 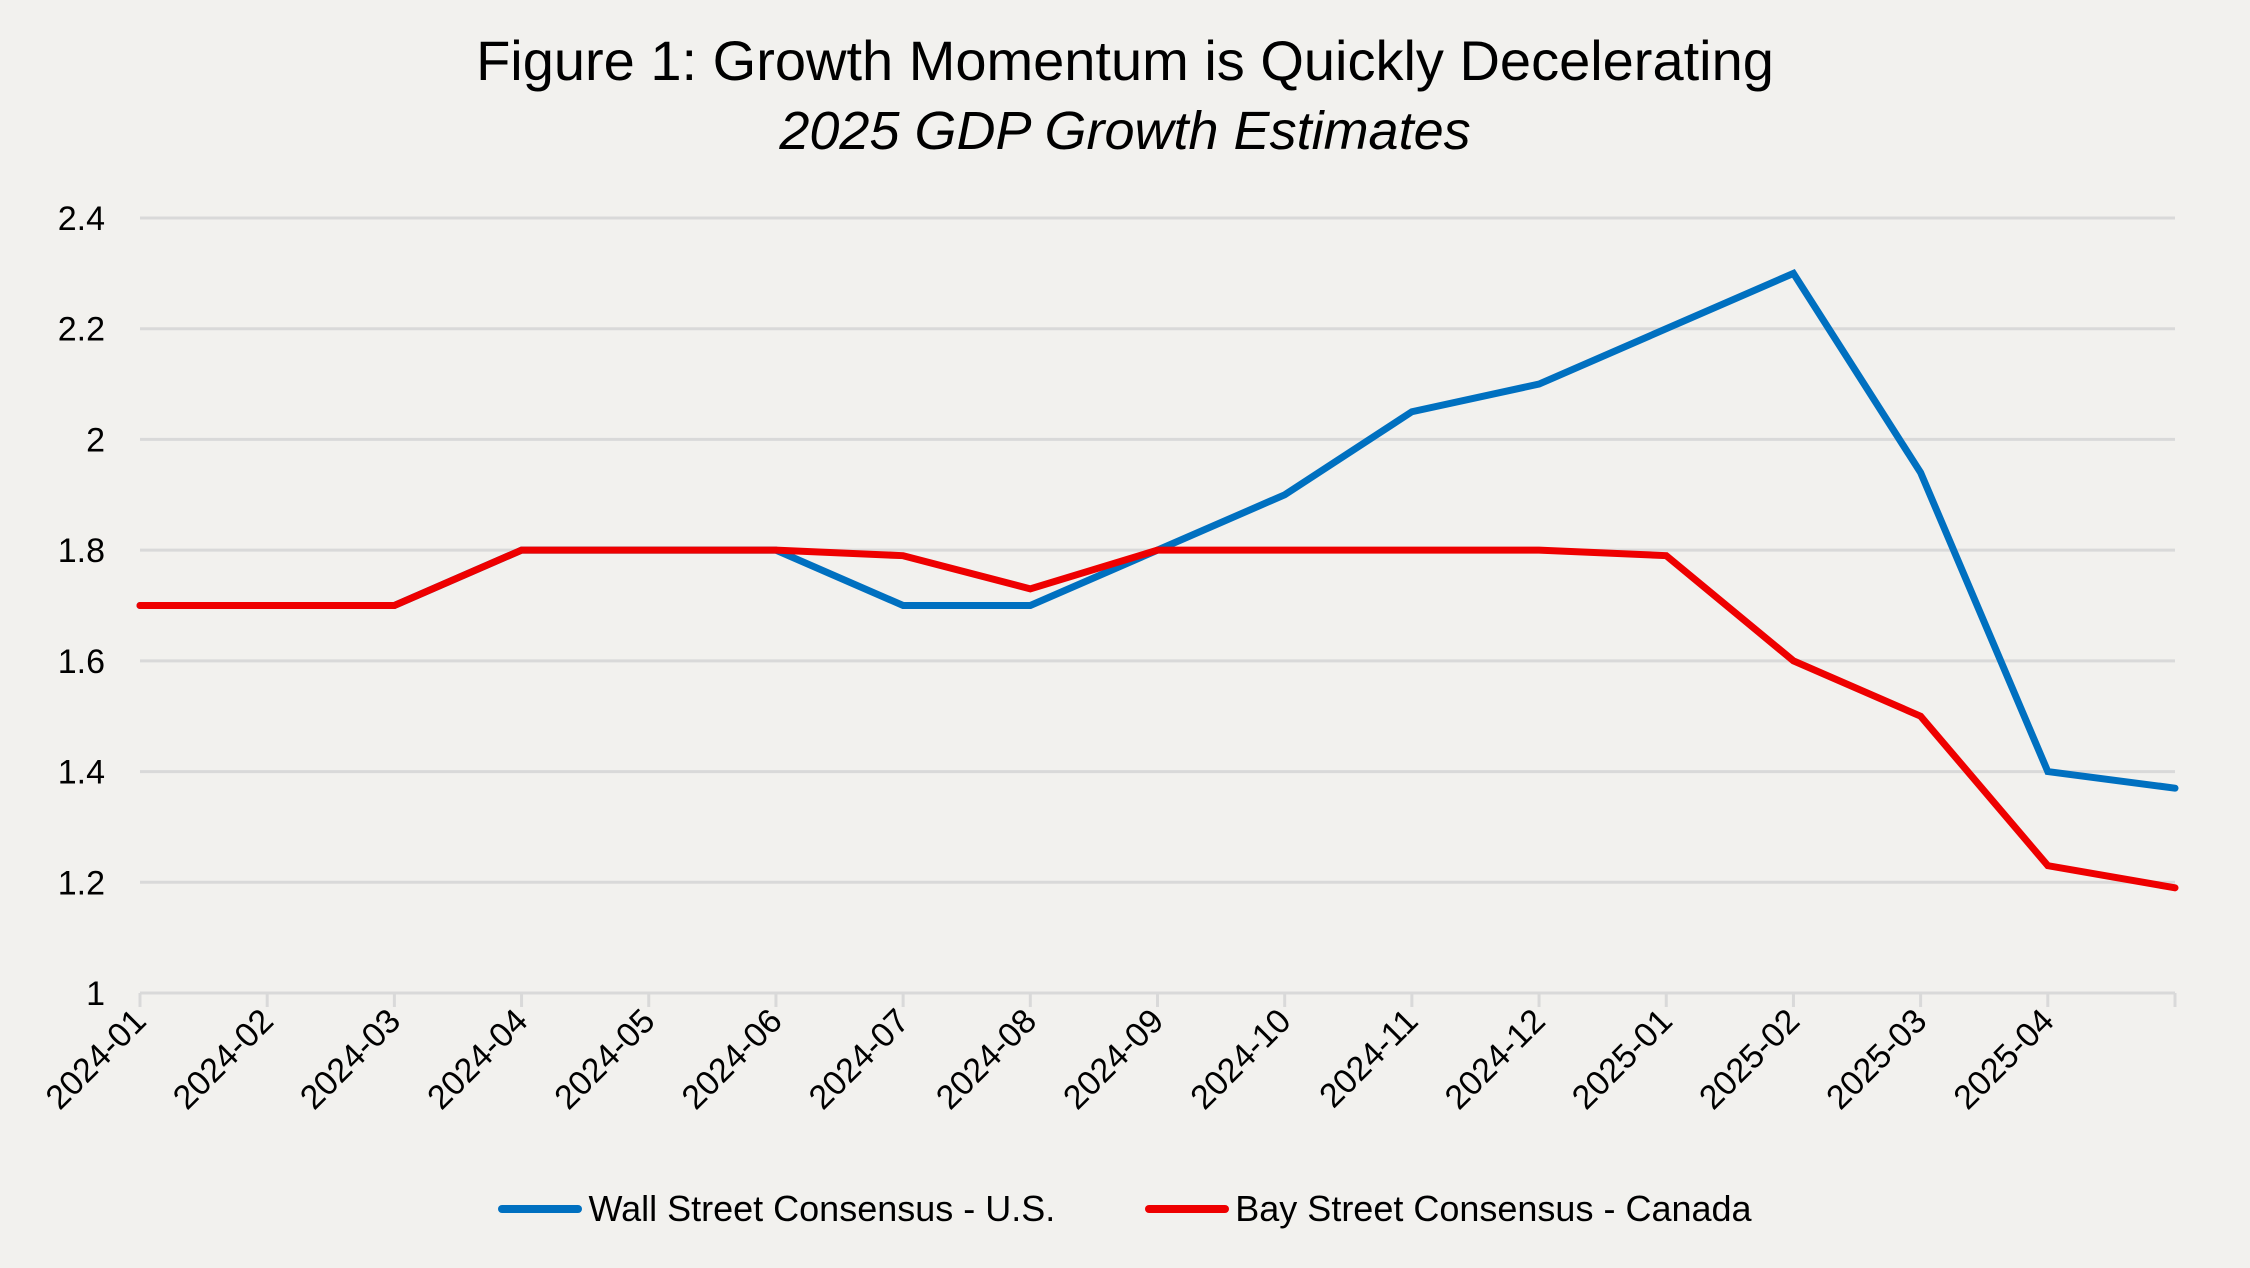 What do you see at coordinates (95, 440) in the screenshot?
I see `y-tick-label: 2` at bounding box center [95, 440].